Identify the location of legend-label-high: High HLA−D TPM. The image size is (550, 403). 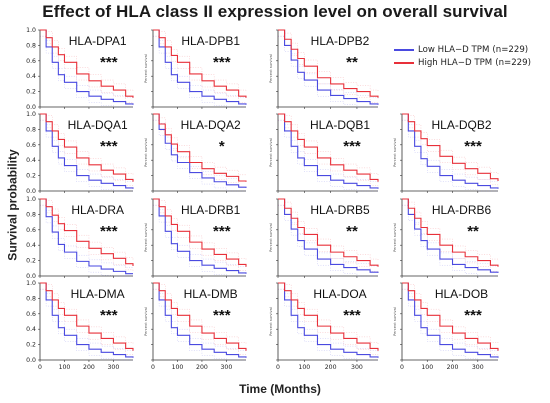
(455, 62).